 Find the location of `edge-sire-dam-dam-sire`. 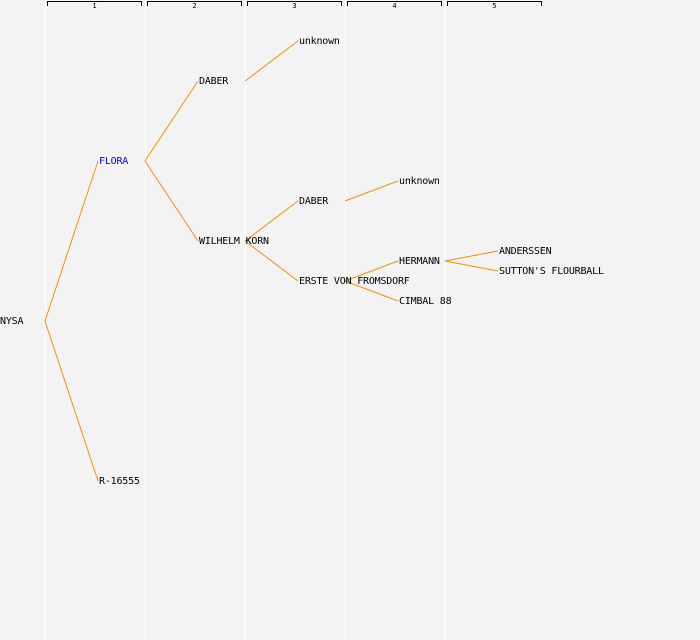

edge-sire-dam-dam-sire is located at coordinates (371, 271).